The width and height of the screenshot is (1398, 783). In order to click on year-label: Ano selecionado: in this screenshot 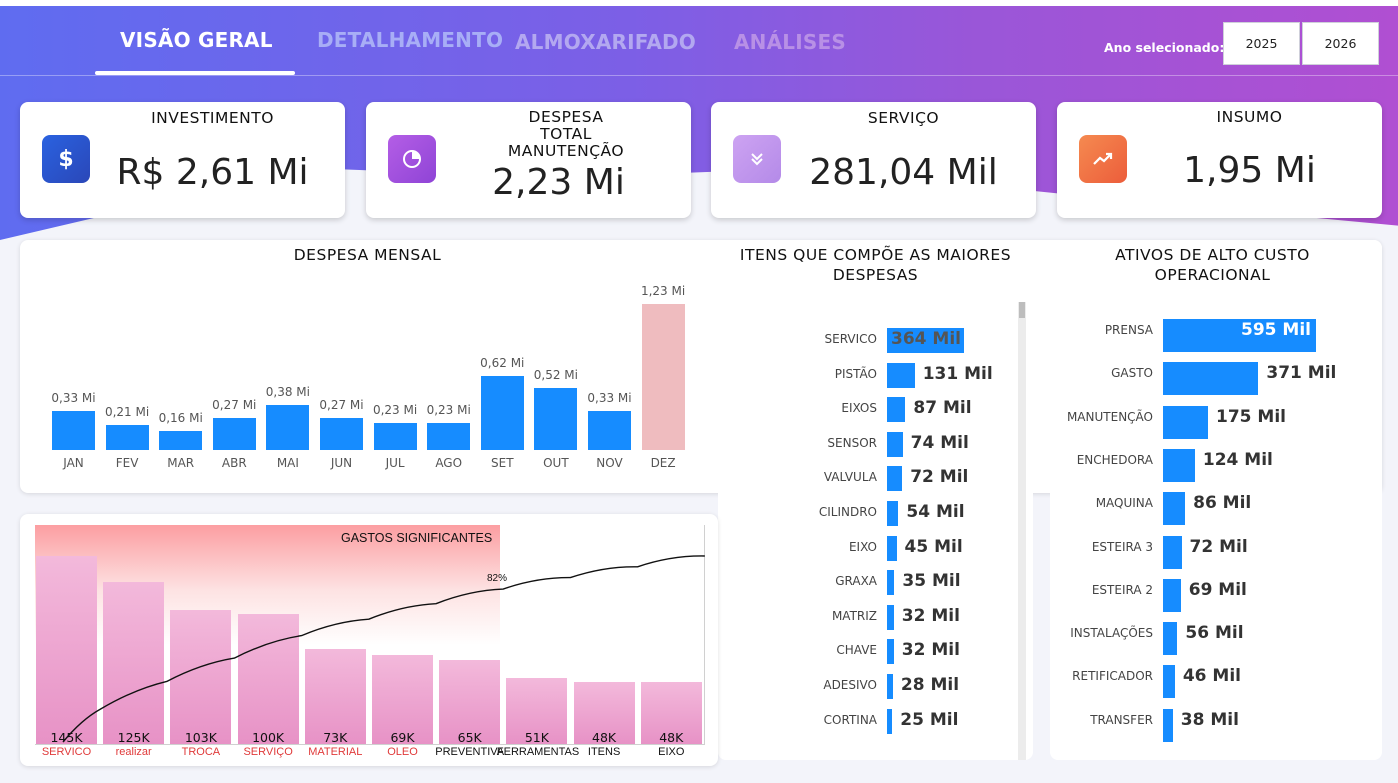, I will do `click(1164, 47)`.